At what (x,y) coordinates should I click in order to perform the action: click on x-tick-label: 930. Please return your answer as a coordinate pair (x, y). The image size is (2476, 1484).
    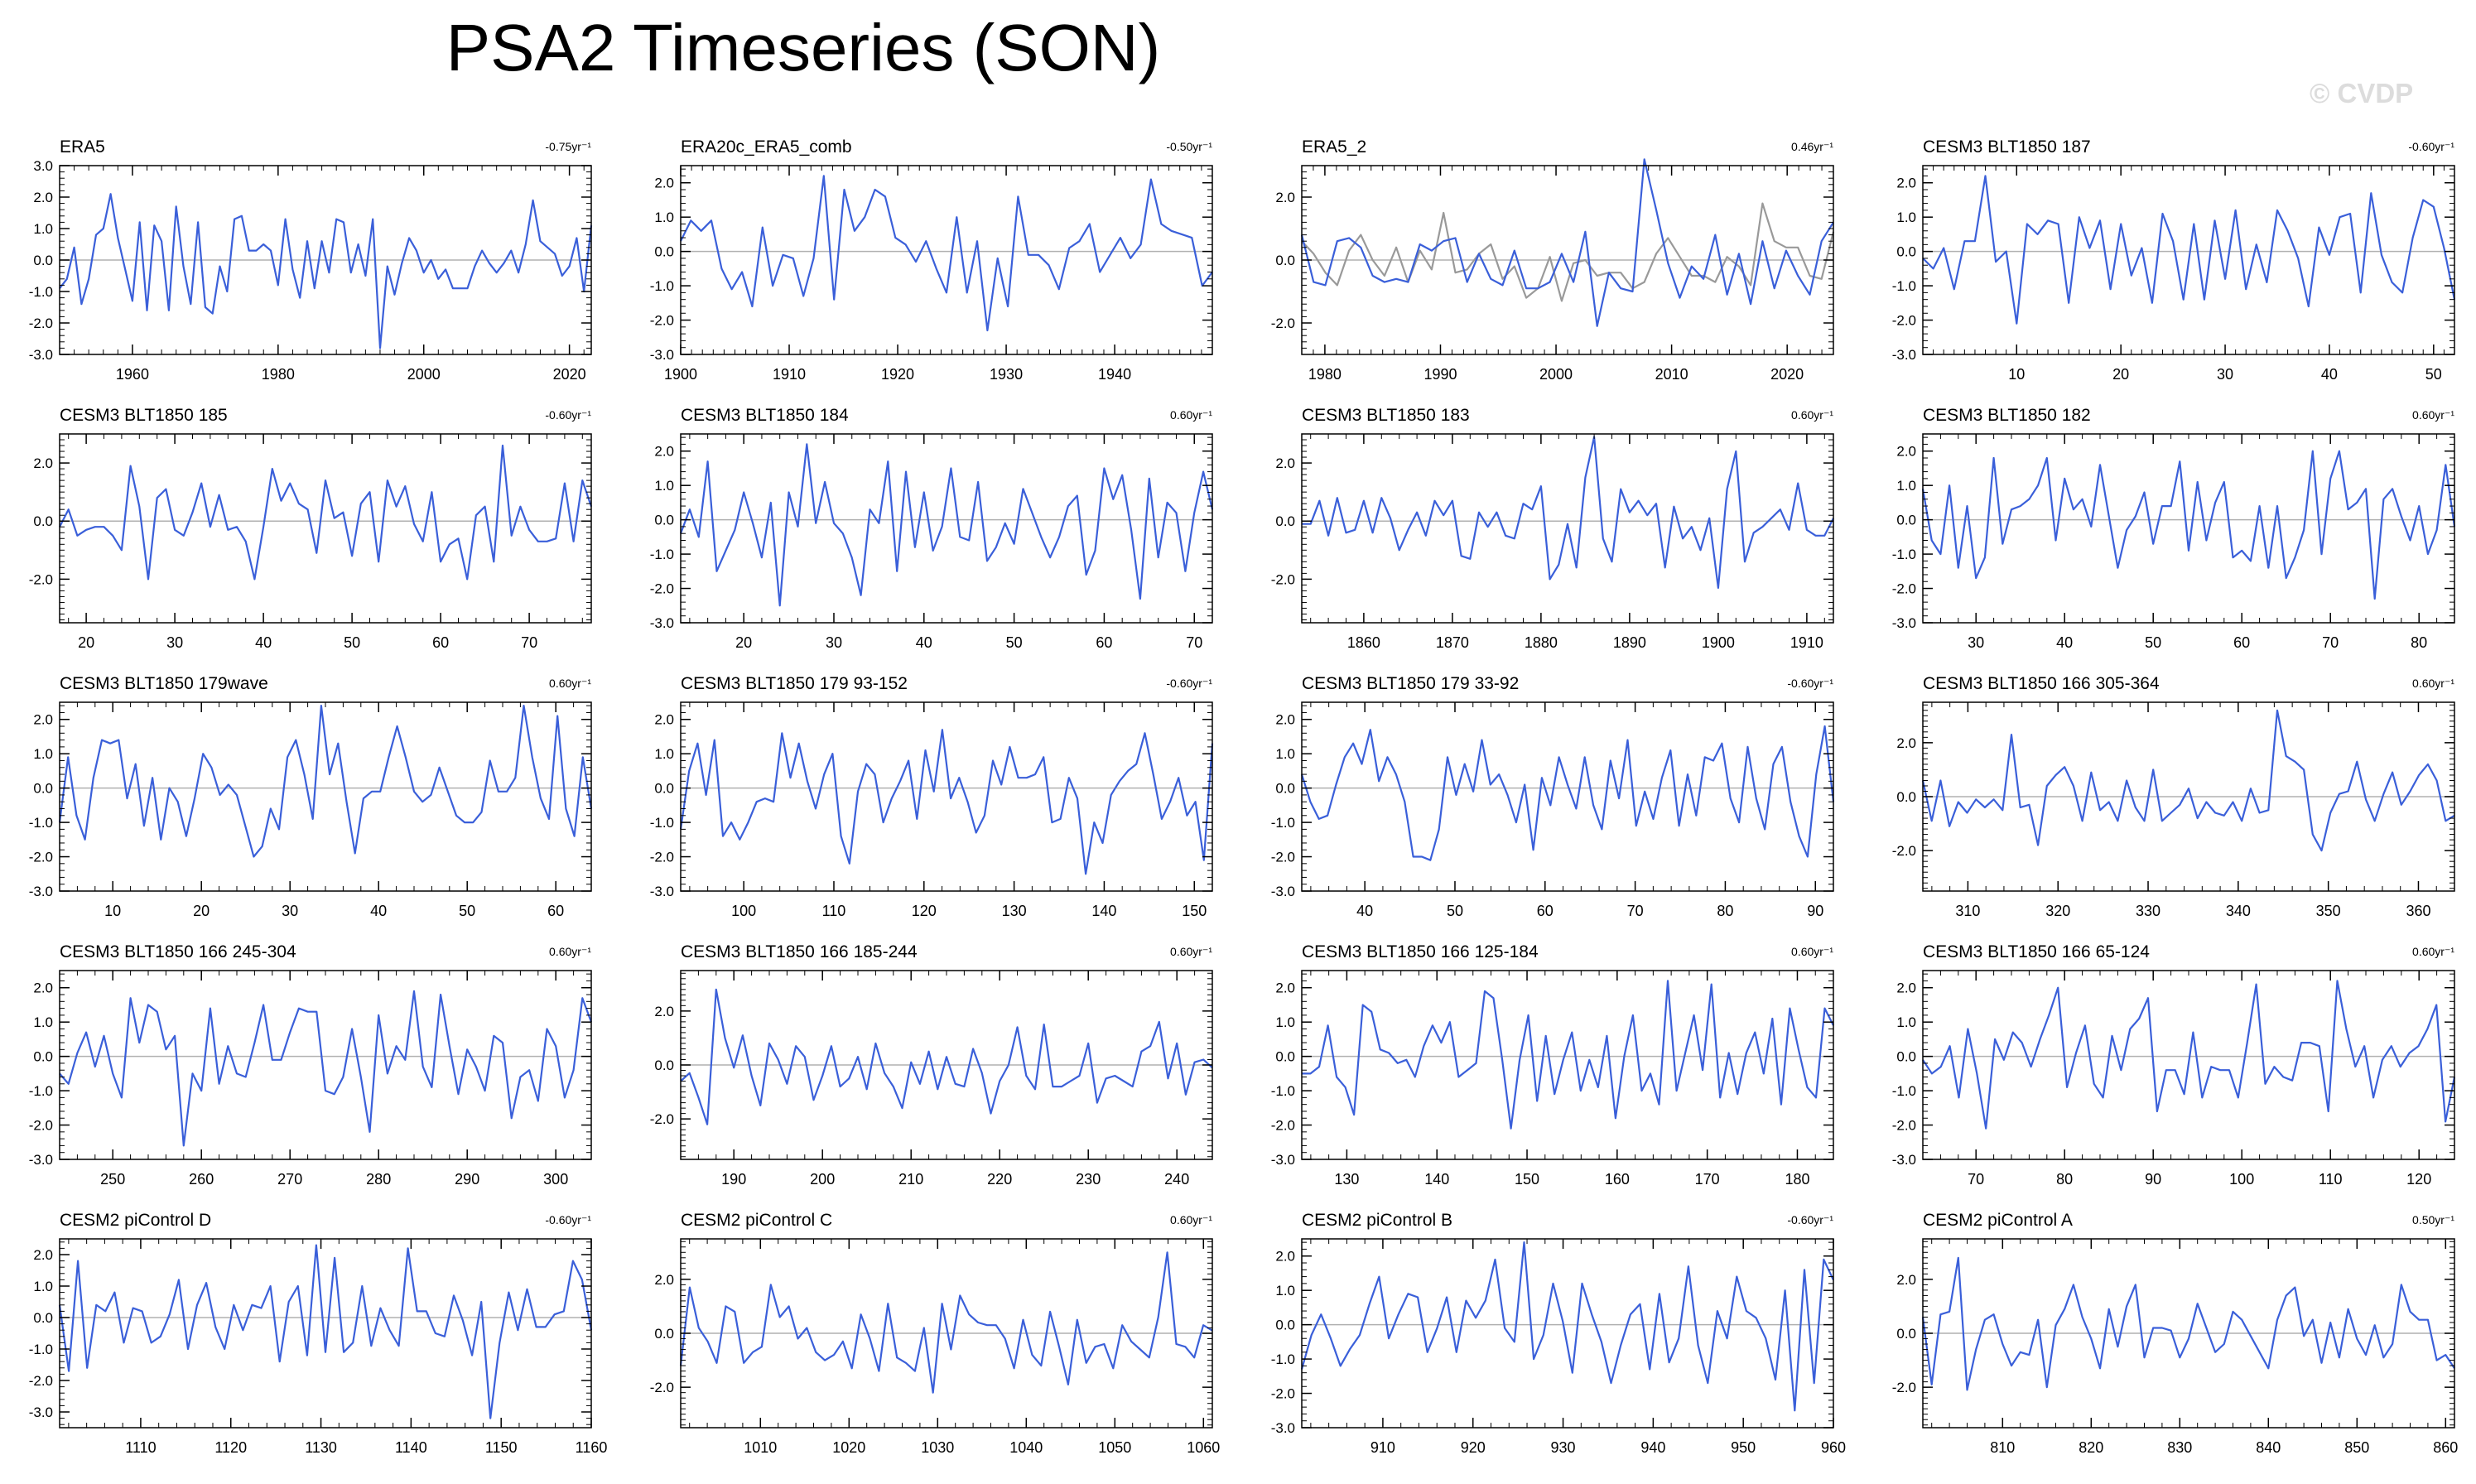
    Looking at the image, I should click on (1563, 1447).